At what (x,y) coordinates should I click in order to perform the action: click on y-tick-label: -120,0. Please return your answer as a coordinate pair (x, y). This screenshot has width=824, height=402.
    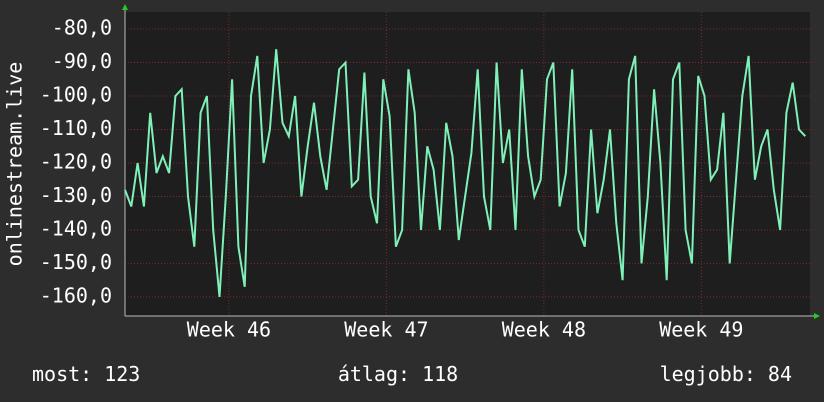
    Looking at the image, I should click on (76, 161).